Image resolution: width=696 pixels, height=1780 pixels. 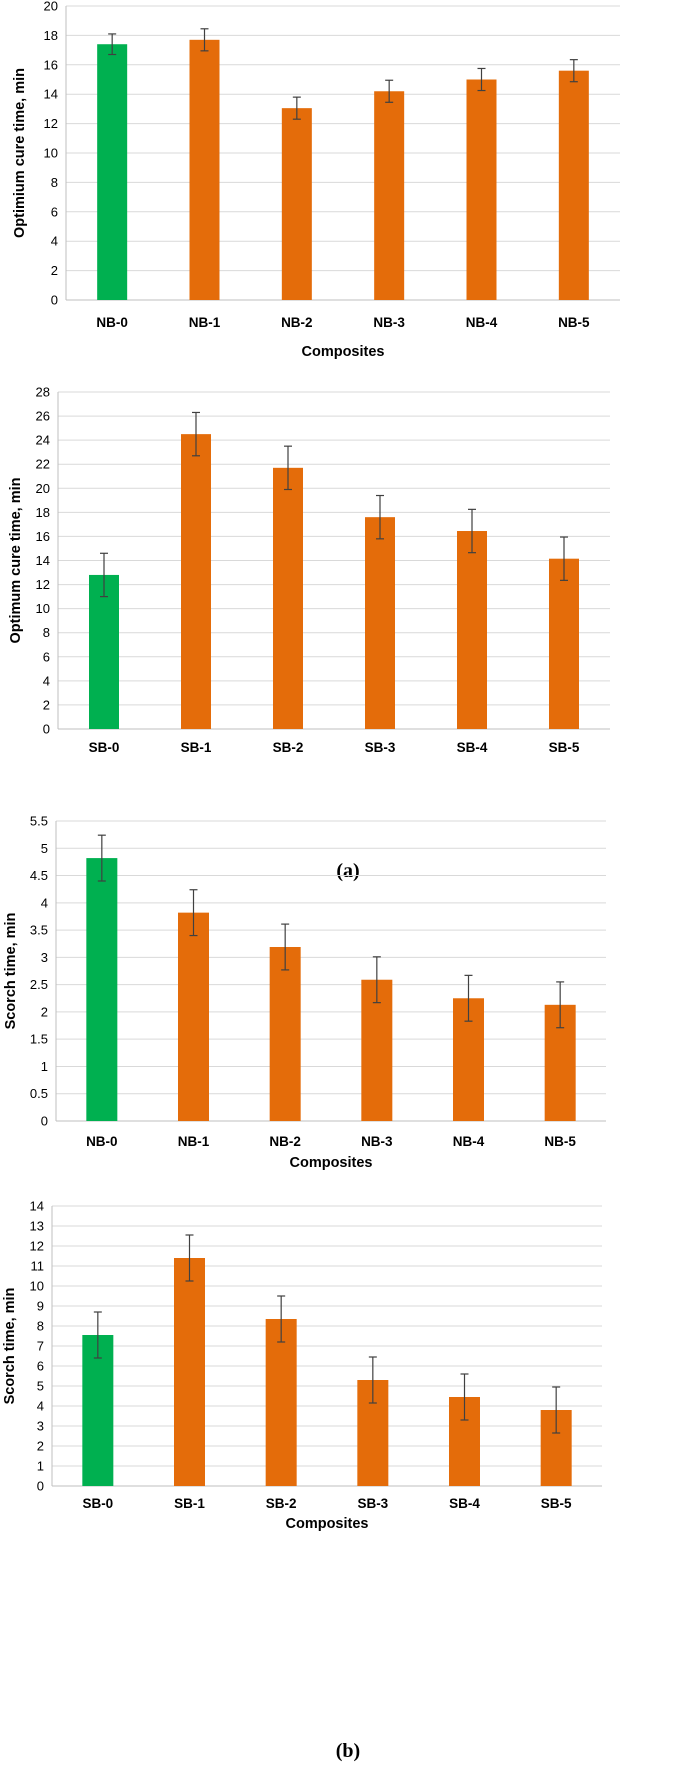 I want to click on x-tick-label: NB-3, so click(x=389, y=322).